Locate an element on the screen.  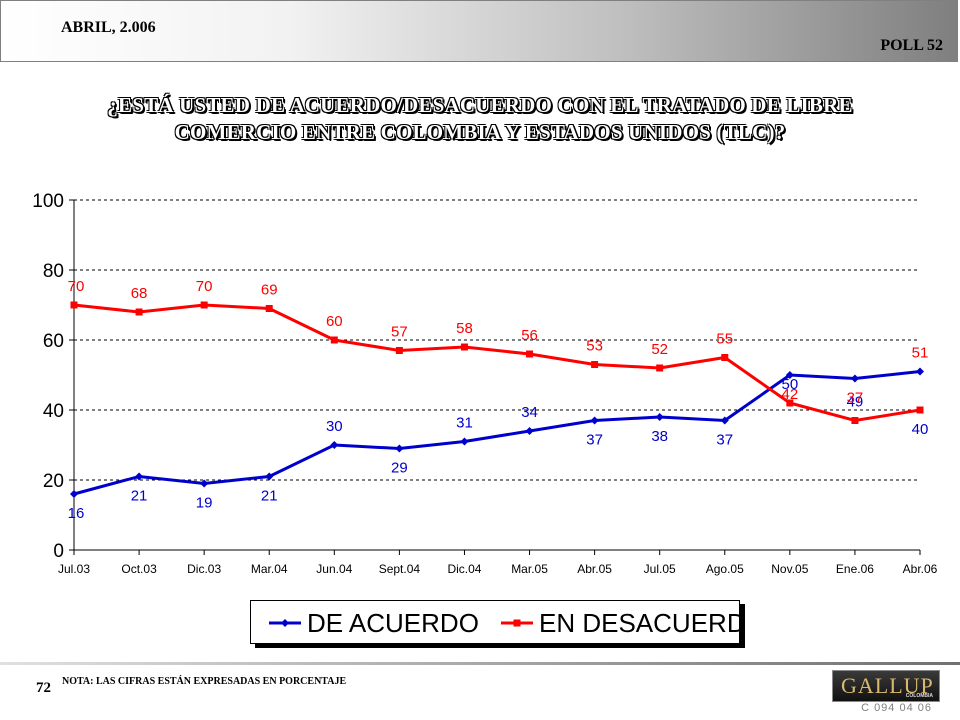
x-tick-label-12: Ene.06 is located at coordinates (855, 569).